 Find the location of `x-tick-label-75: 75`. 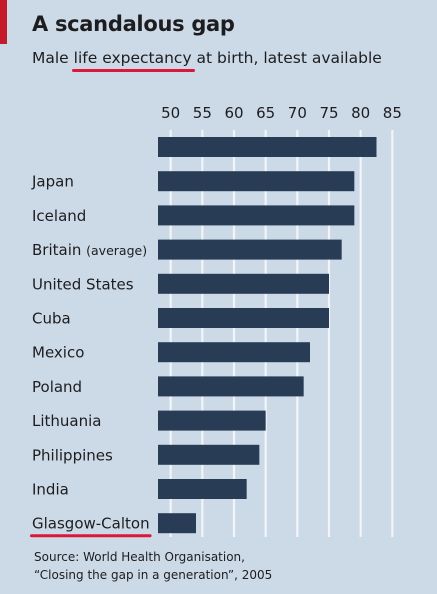

x-tick-label-75: 75 is located at coordinates (328, 113).